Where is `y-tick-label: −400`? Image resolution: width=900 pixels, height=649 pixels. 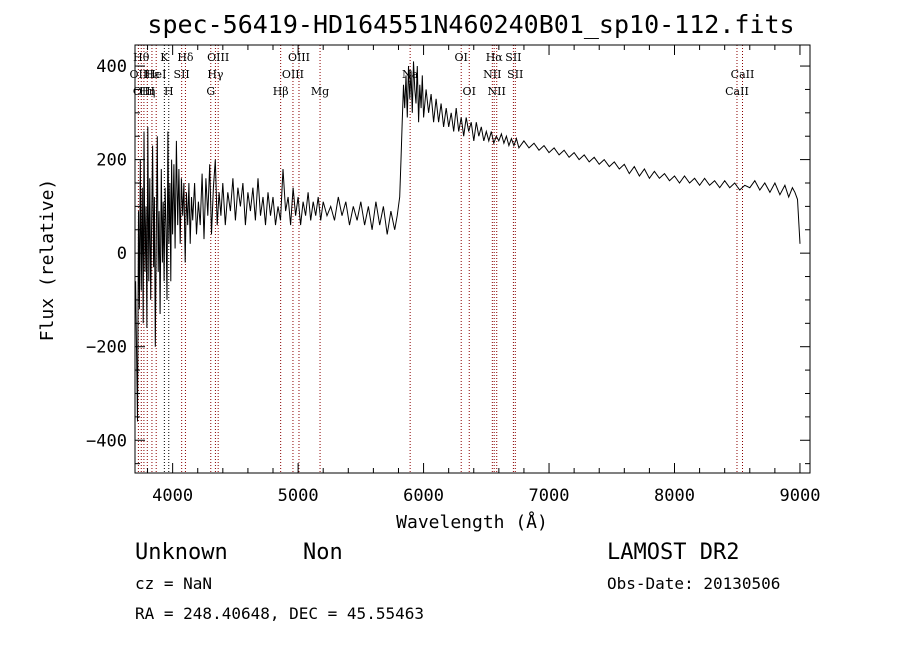 y-tick-label: −400 is located at coordinates (106, 441).